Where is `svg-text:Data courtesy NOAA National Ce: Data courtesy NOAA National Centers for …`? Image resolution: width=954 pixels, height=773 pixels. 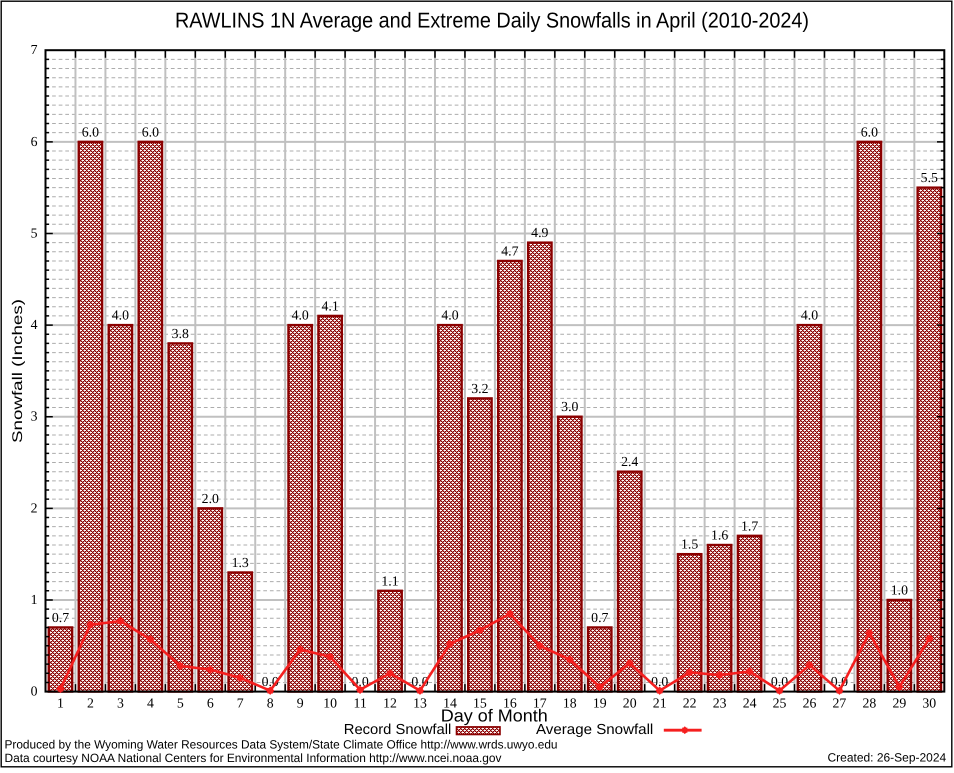 svg-text:Data courtesy NOAA National Ce: Data courtesy NOAA National Centers for … is located at coordinates (253, 758).